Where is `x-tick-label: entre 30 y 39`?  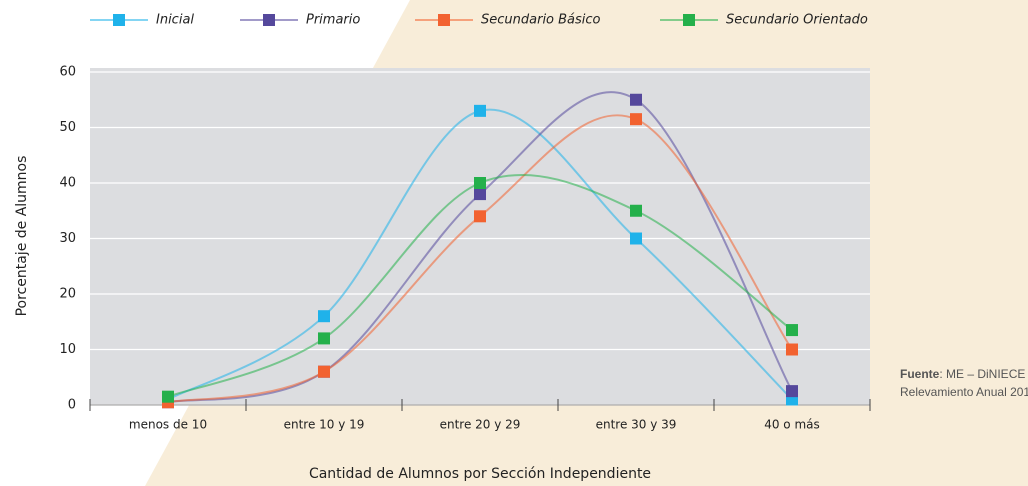
x-tick-label: entre 30 y 39 is located at coordinates (636, 425).